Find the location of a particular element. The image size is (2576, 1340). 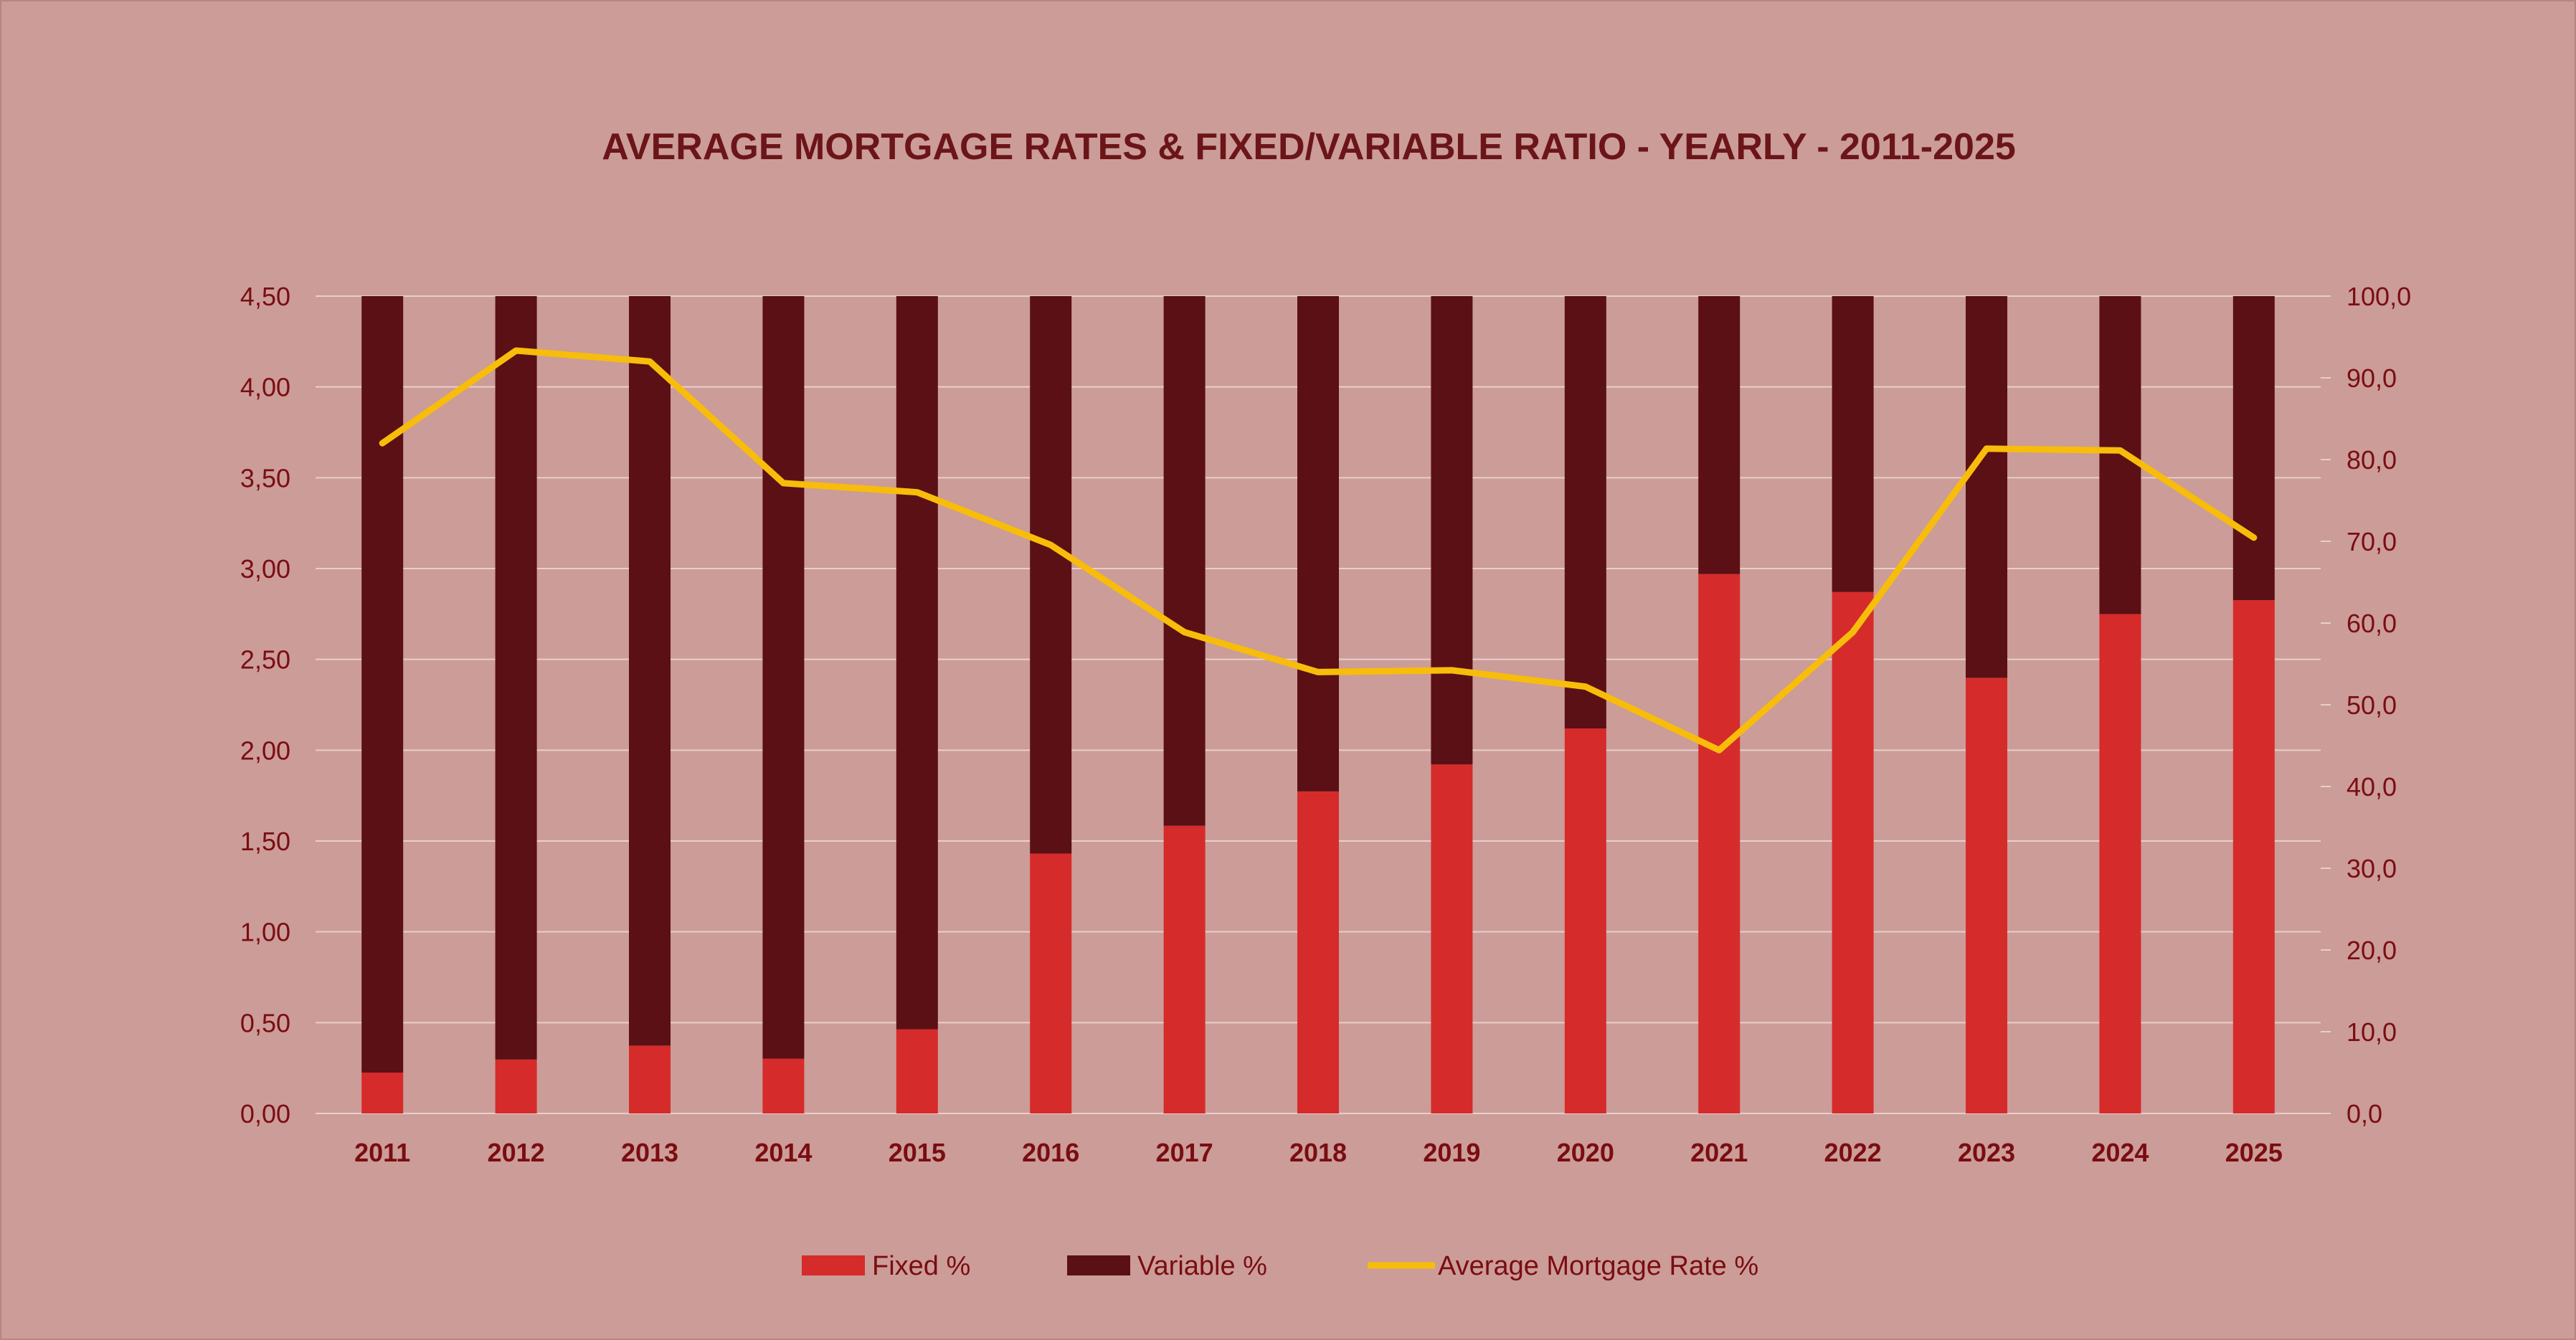

rate-point-2014 is located at coordinates (783, 483).